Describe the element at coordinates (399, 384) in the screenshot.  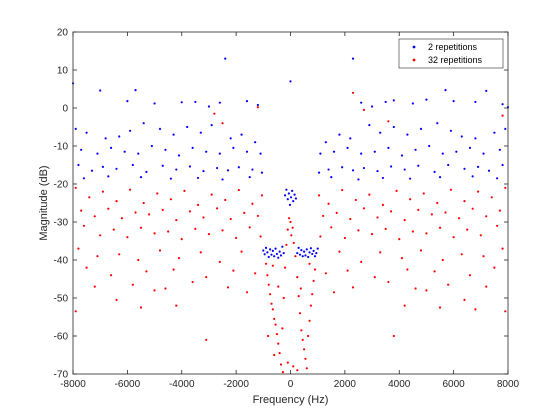
I see `x-tick-label: 4000` at that location.